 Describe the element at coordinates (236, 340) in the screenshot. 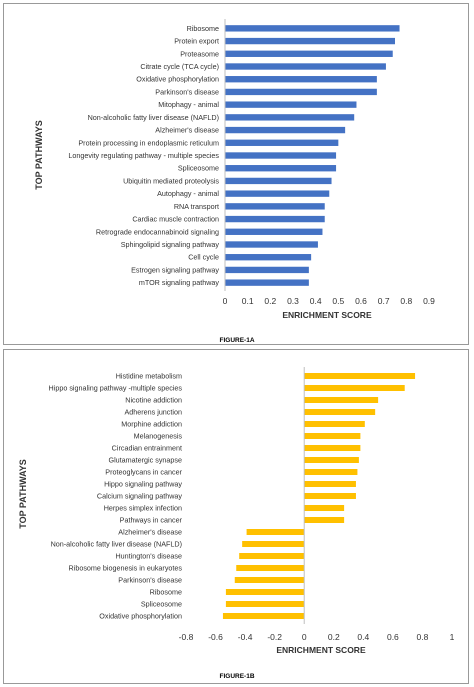

I see `figure-caption: FIGURE-1A` at that location.